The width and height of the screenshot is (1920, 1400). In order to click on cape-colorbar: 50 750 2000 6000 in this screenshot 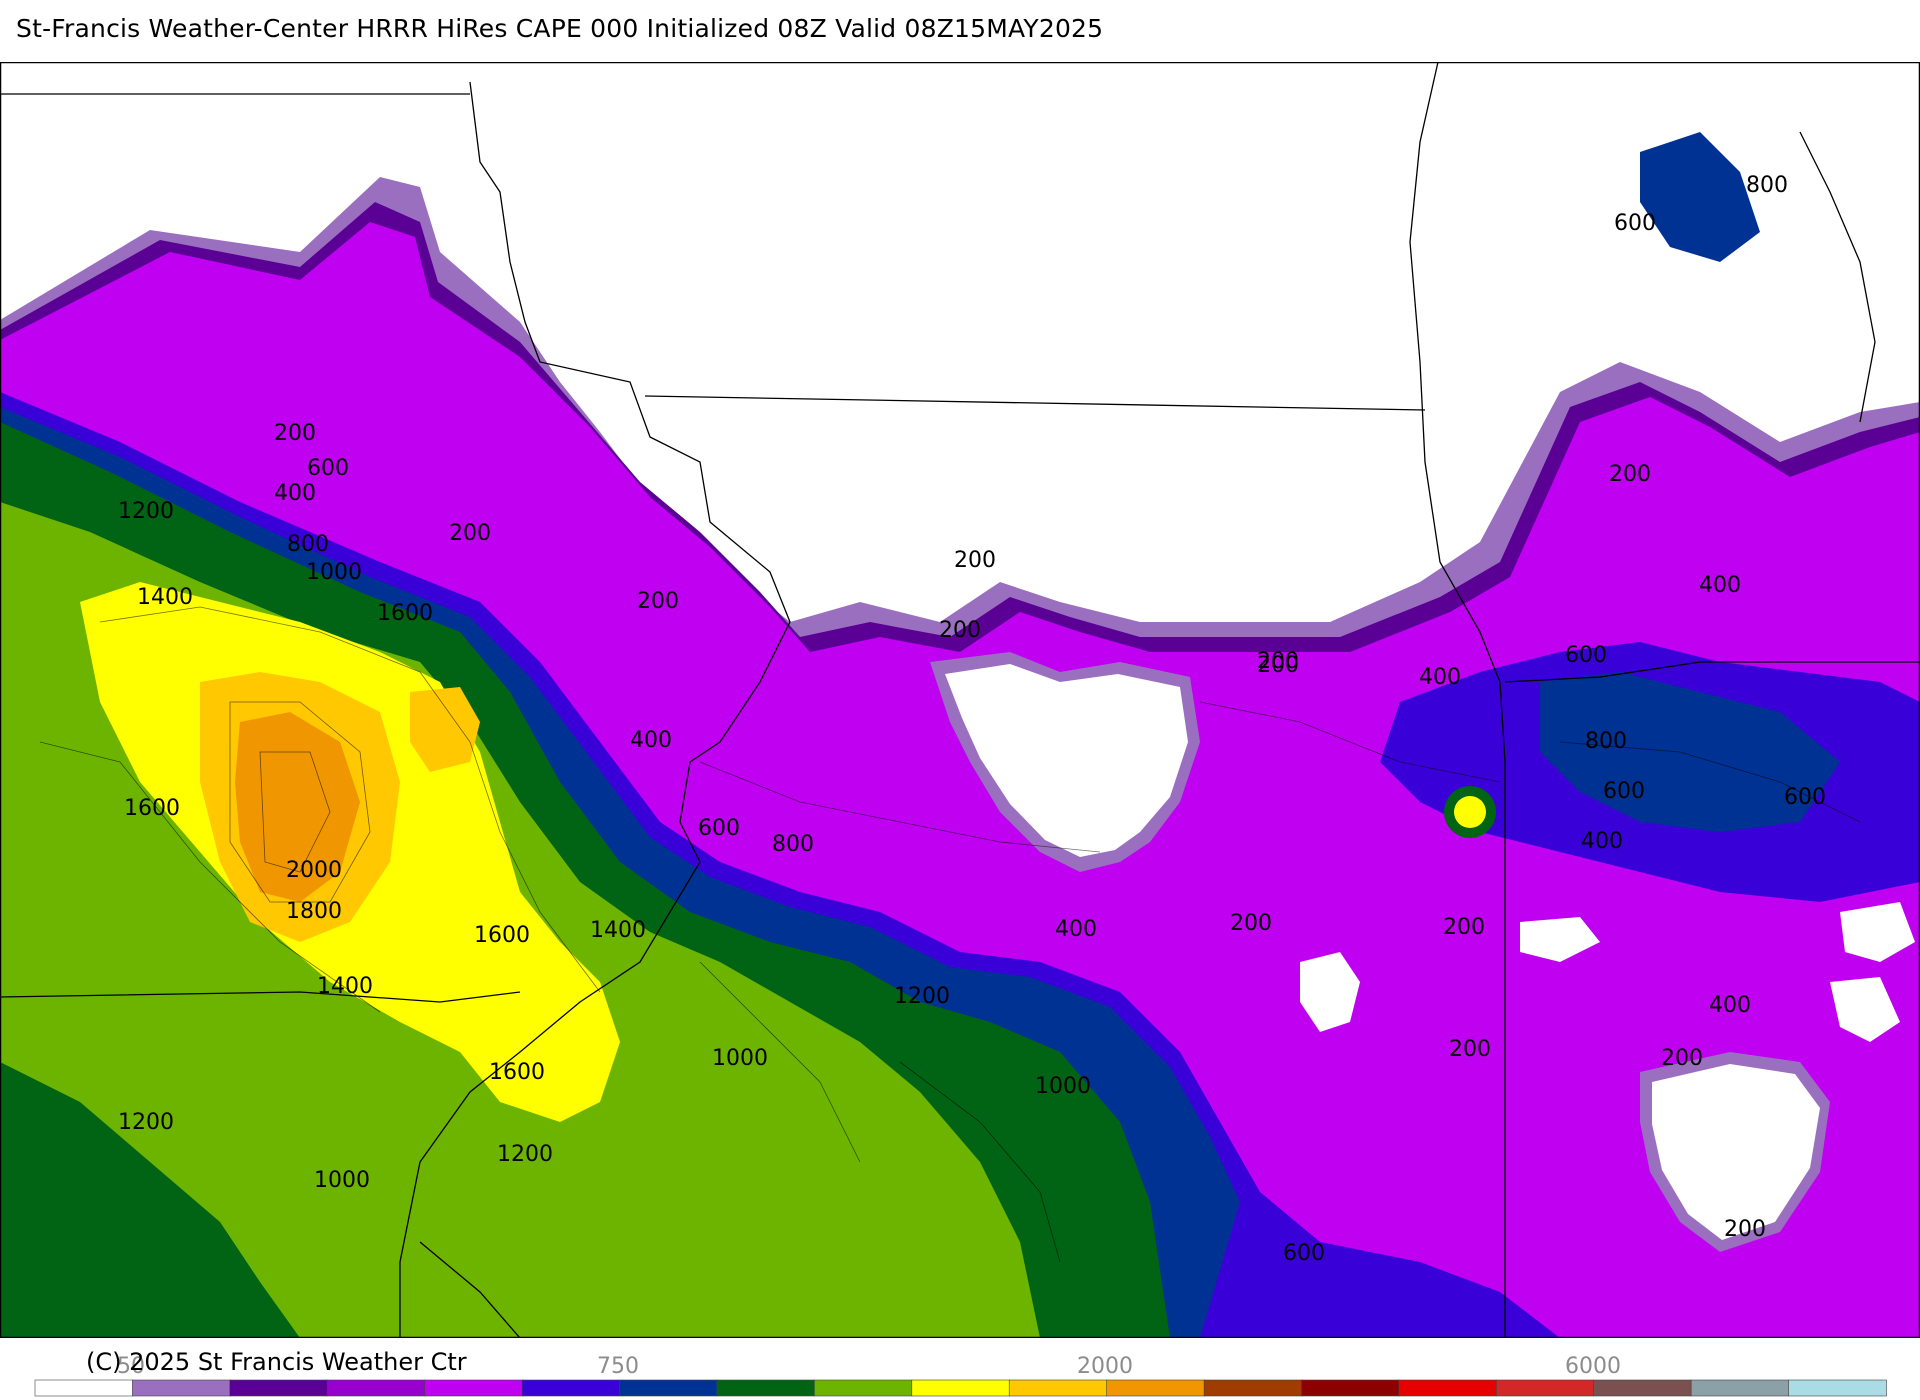, I will do `click(960, 1375)`.